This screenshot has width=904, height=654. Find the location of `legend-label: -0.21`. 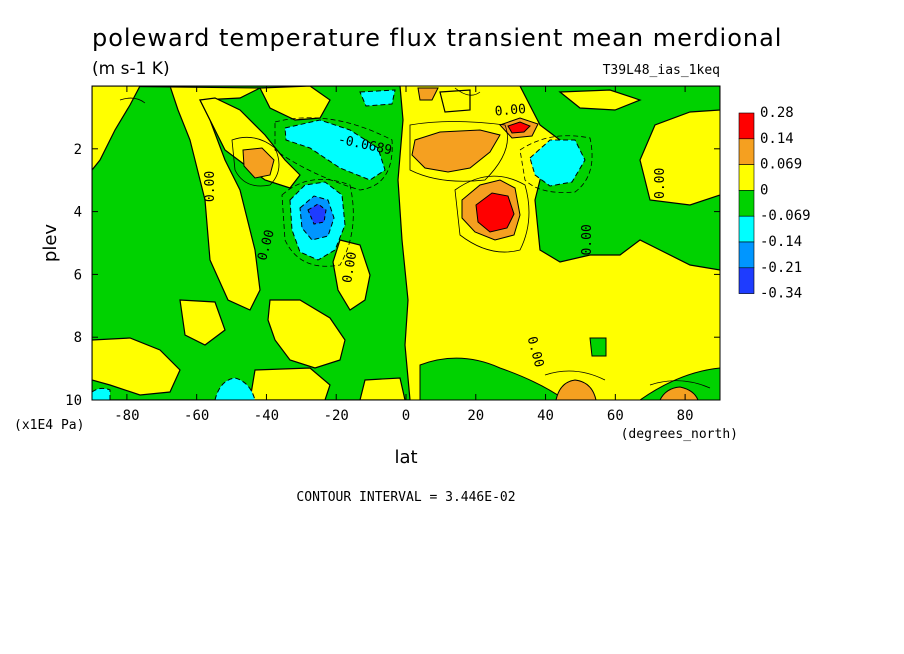

legend-label: -0.21 is located at coordinates (781, 268).